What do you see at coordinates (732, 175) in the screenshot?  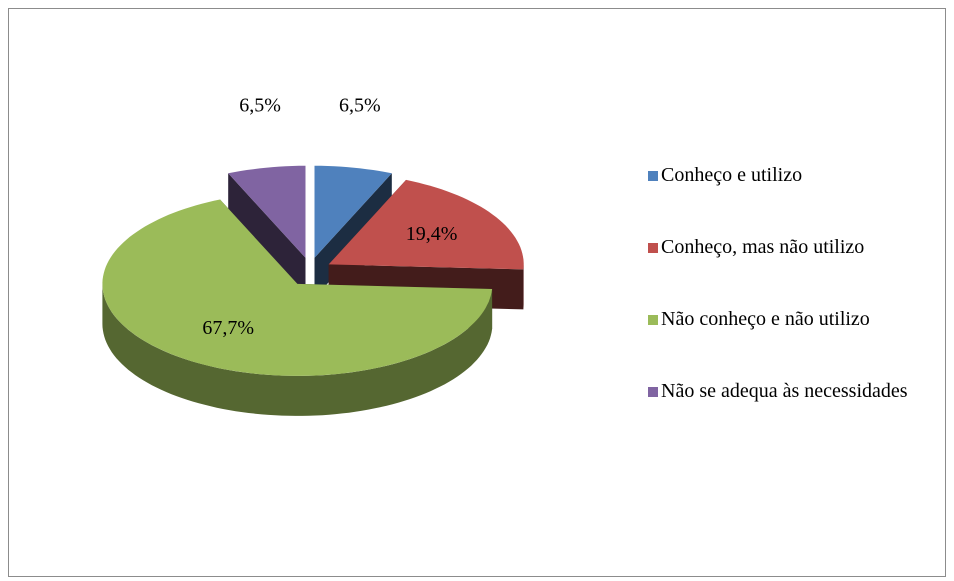 I see `legend-label: Conheço e utilizo` at bounding box center [732, 175].